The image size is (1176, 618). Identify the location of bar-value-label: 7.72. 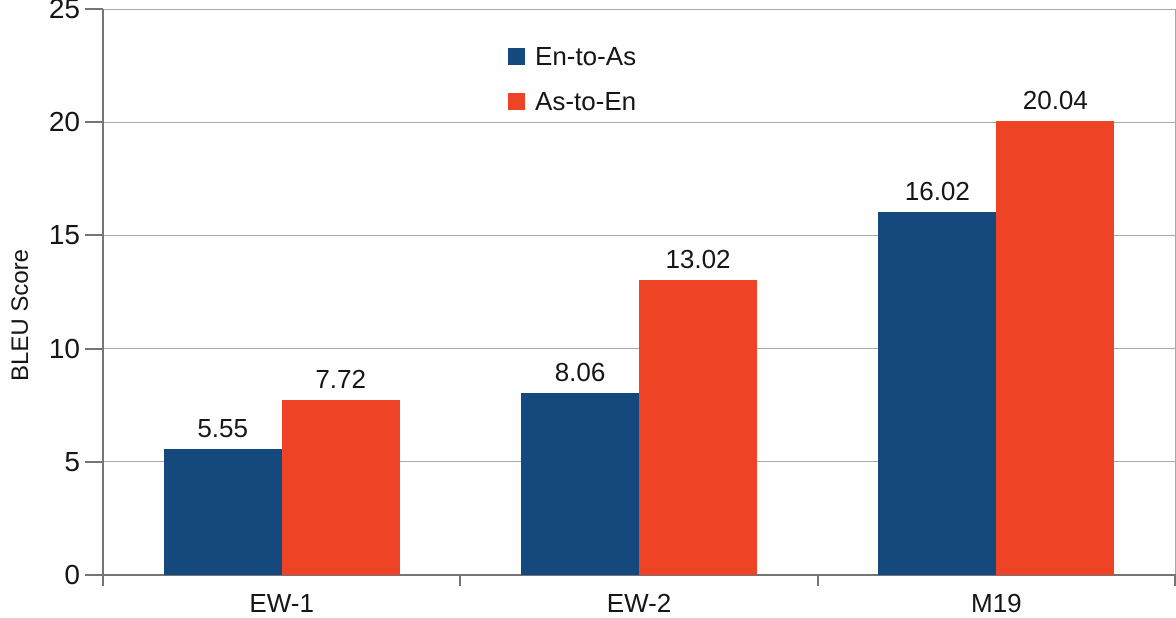
(340, 379).